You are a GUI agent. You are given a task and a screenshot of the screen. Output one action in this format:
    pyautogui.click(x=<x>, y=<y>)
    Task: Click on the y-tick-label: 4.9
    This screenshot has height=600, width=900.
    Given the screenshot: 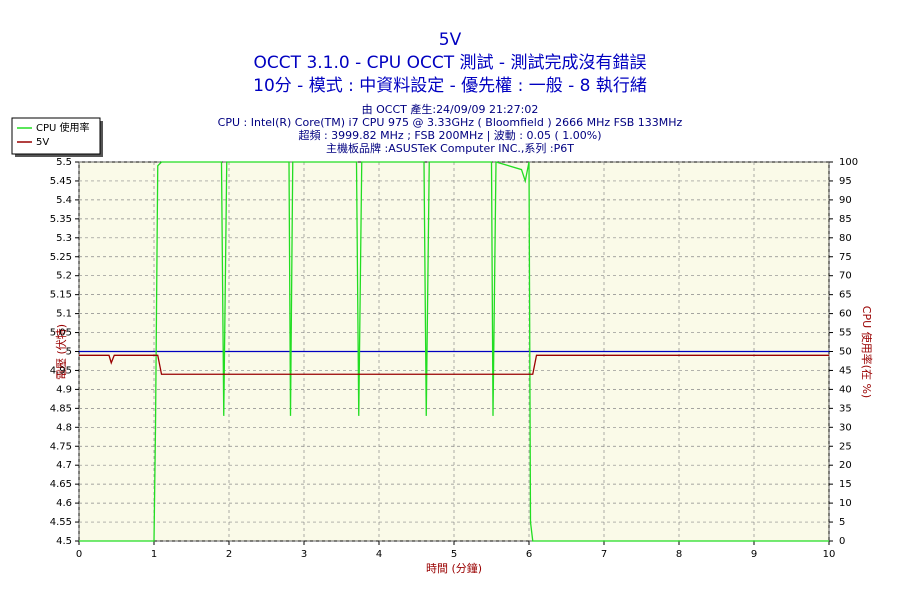 What is the action you would take?
    pyautogui.click(x=64, y=389)
    